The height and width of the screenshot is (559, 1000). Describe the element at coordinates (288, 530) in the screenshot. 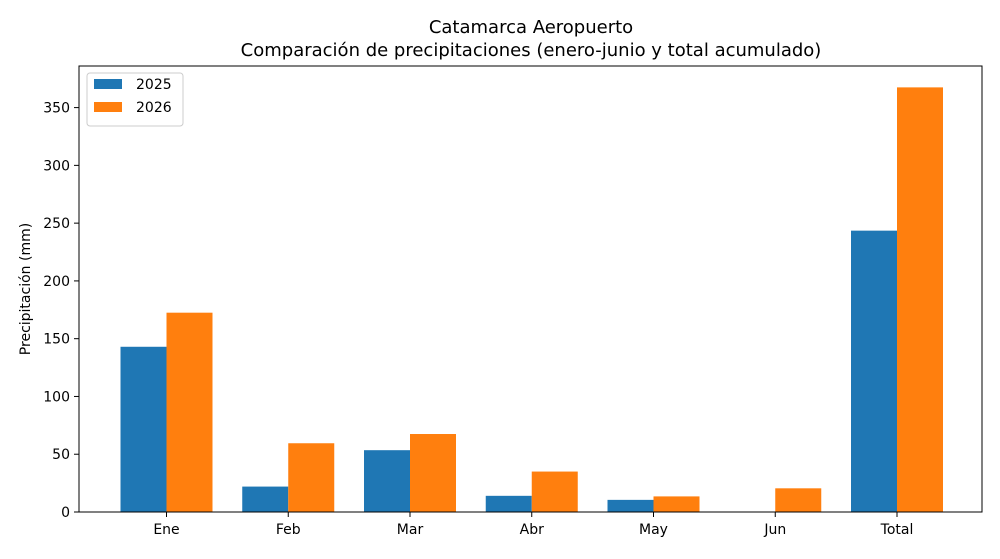

I see `x-tick-label: Feb` at that location.